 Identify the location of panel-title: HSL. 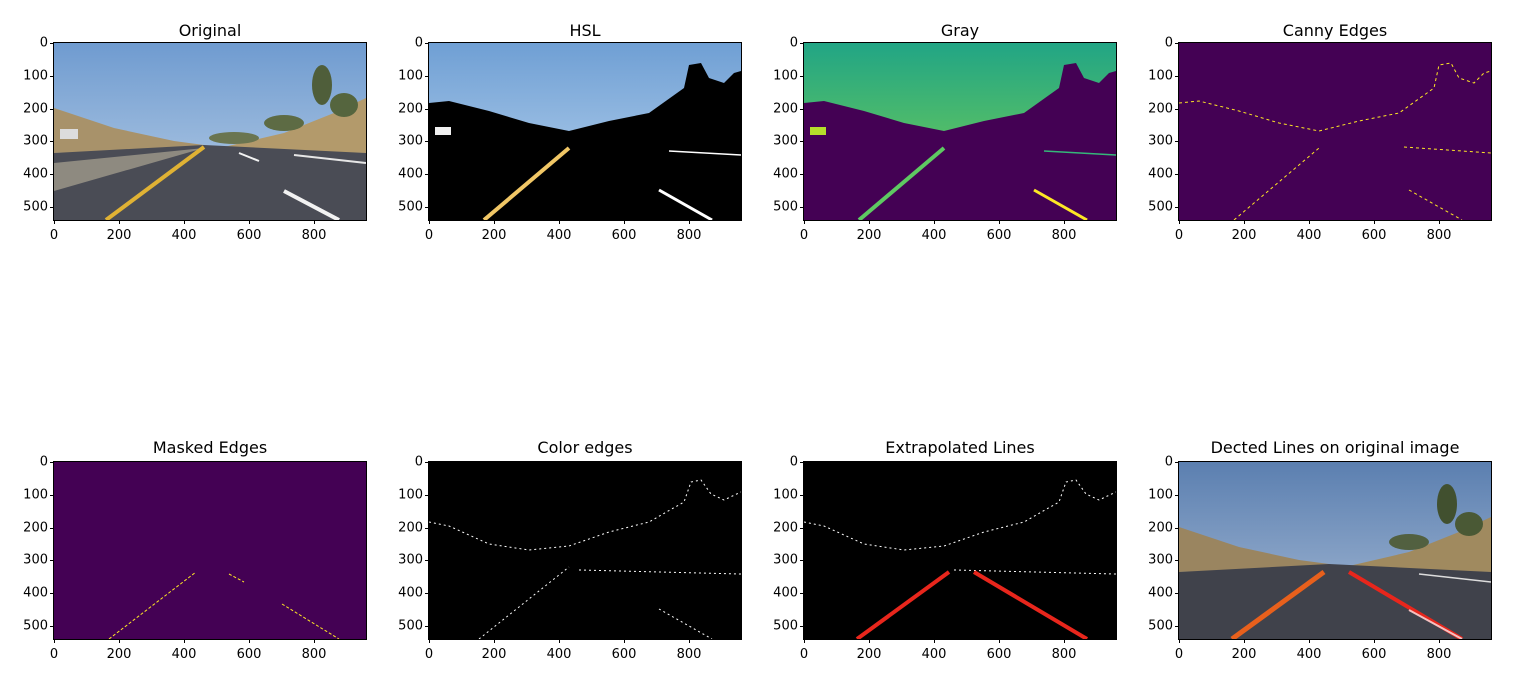
(585, 30).